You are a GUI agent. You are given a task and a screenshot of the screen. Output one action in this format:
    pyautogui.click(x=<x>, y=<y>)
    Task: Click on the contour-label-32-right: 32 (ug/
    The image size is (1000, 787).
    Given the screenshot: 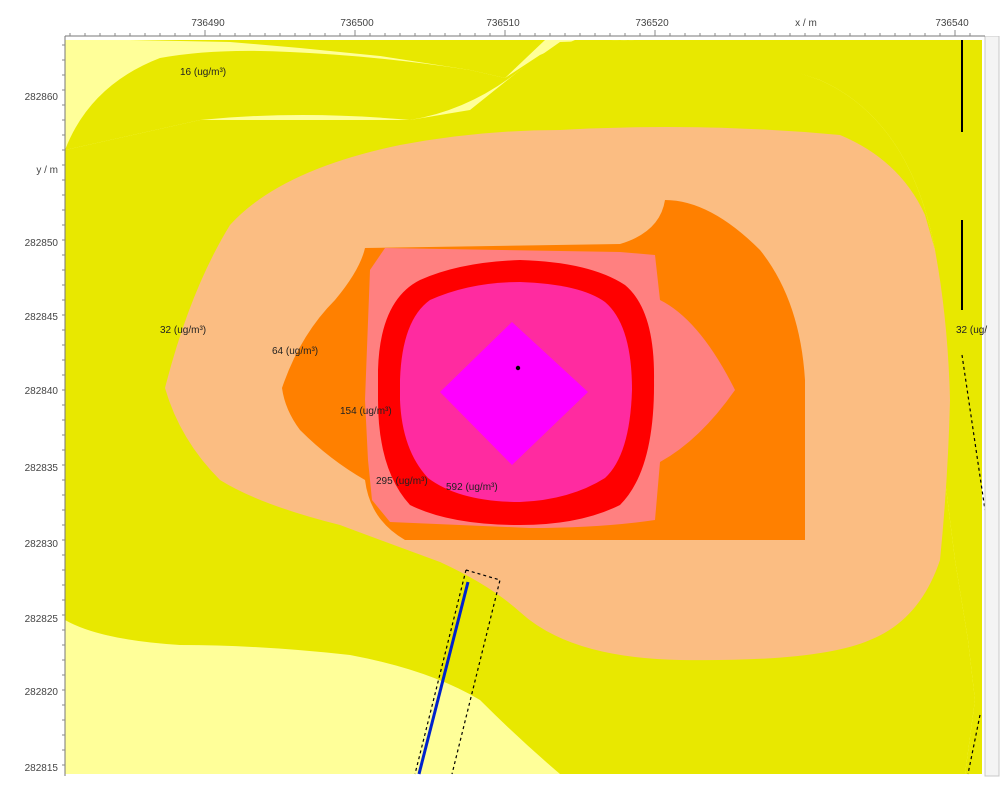 What is the action you would take?
    pyautogui.click(x=971, y=330)
    